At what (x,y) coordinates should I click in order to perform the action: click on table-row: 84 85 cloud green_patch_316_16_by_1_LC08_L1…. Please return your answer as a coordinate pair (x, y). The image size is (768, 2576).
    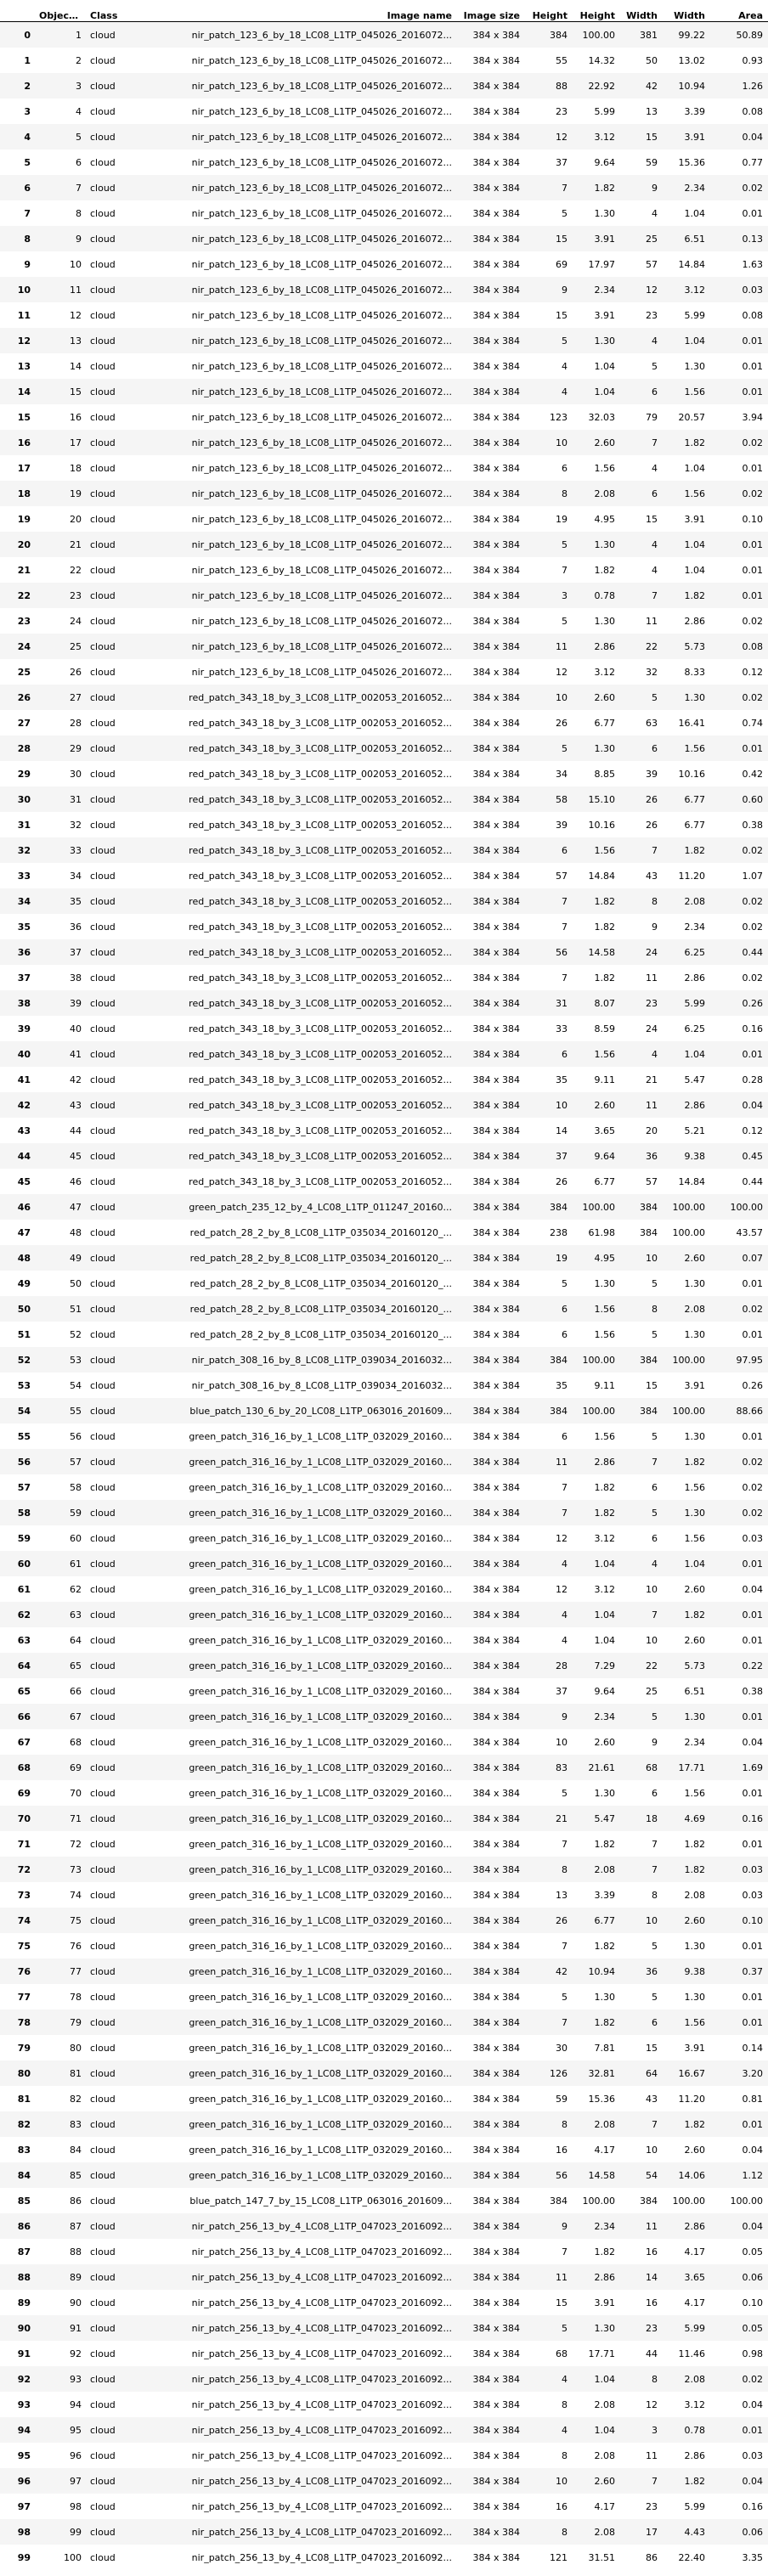
    Looking at the image, I should click on (384, 2175).